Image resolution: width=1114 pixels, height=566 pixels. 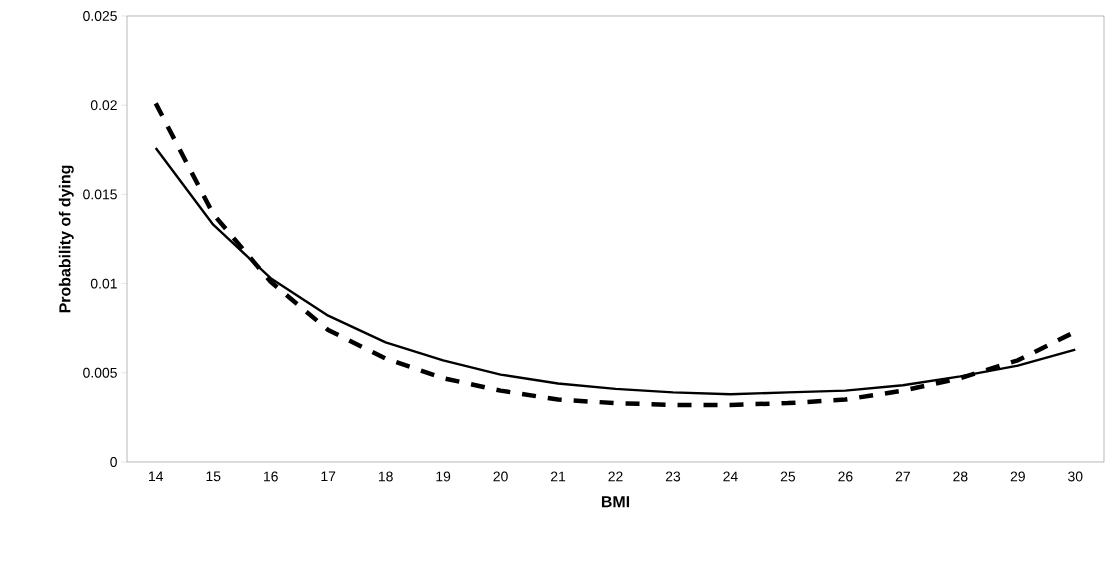 I want to click on x-tick-label: 22, so click(x=615, y=476).